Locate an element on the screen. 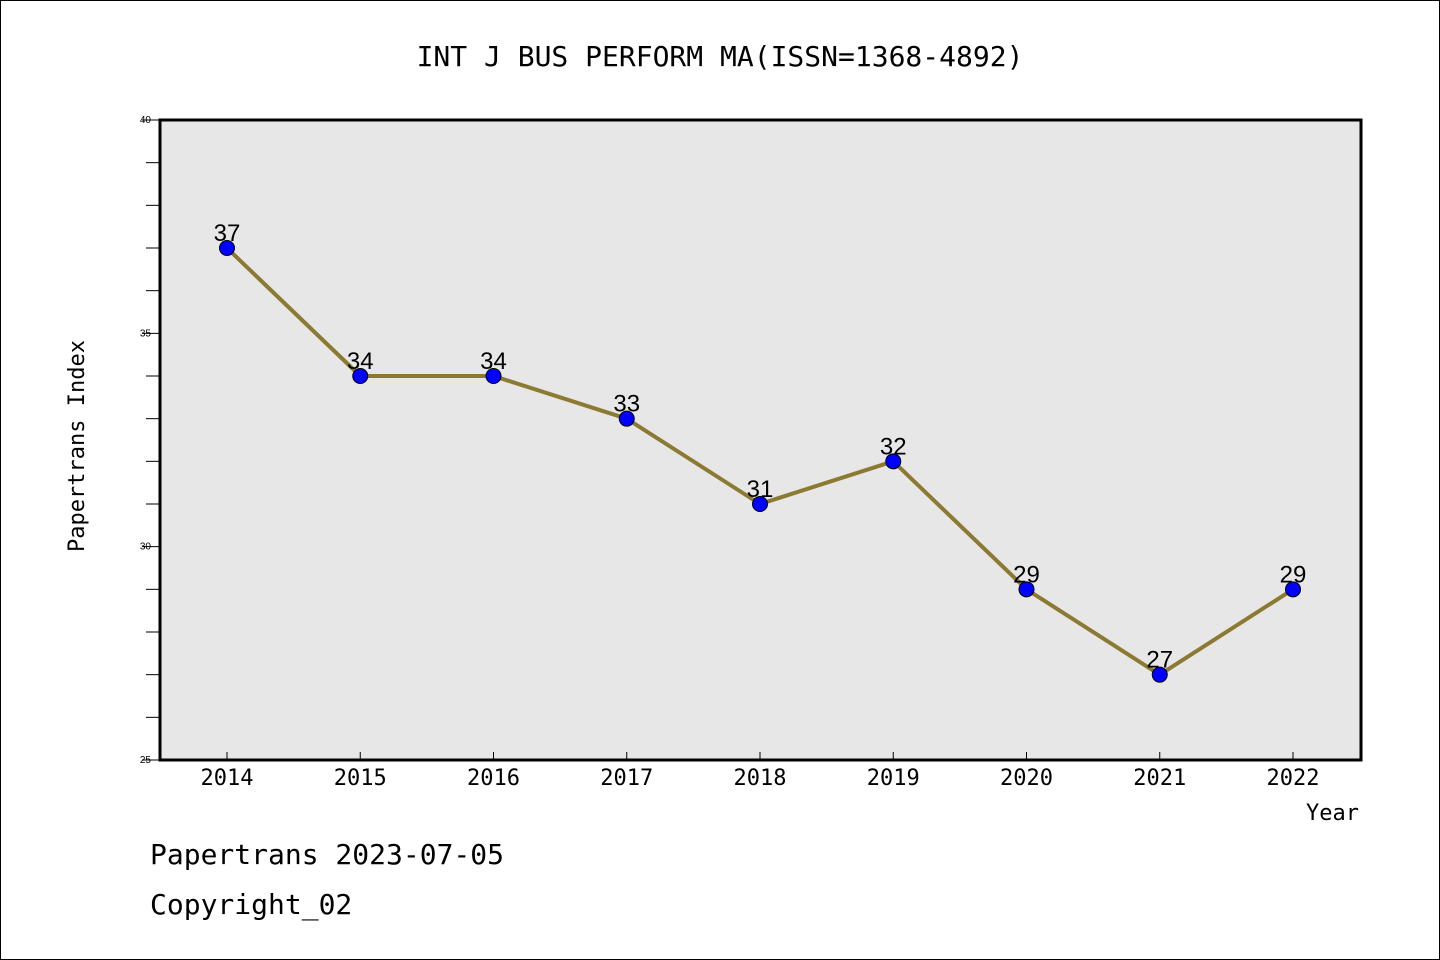 The height and width of the screenshot is (960, 1440). y-tick-label: 25 is located at coordinates (146, 760).